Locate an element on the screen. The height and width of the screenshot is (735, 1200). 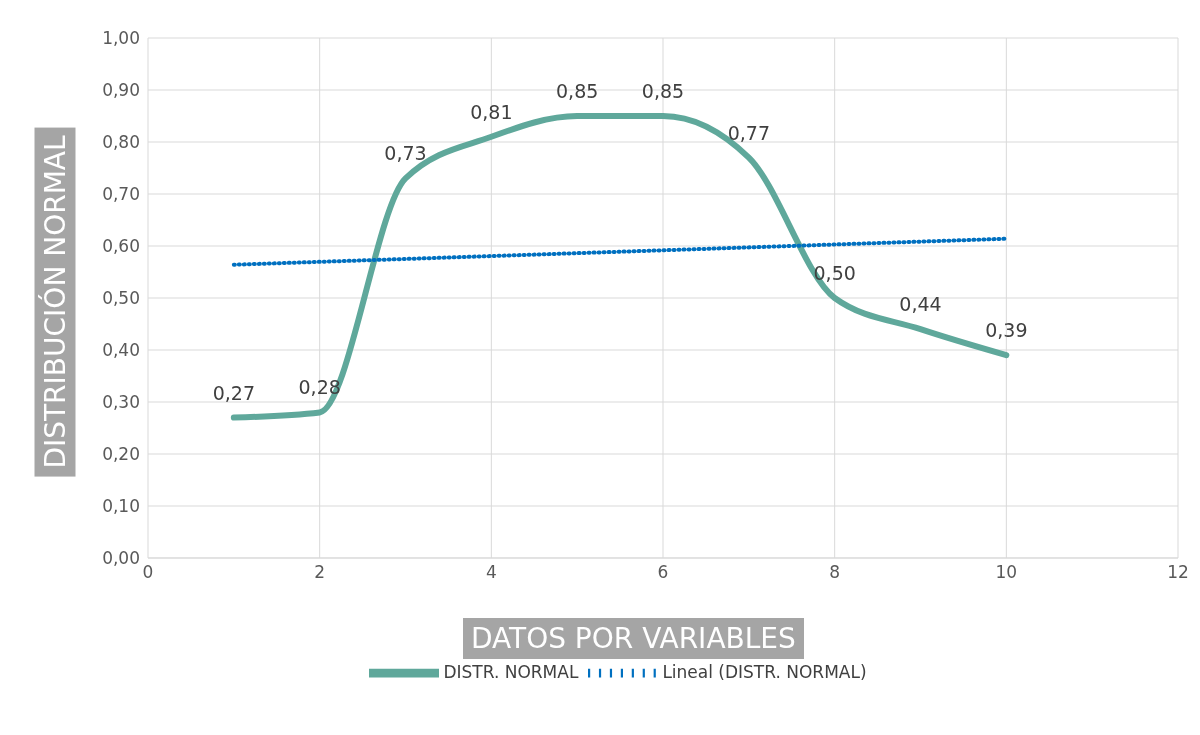
data-label: 0,77 is located at coordinates (748, 132).